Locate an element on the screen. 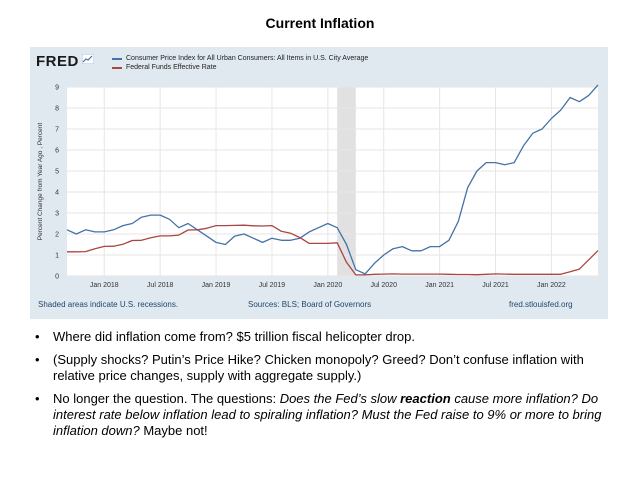 The width and height of the screenshot is (640, 480). bullet-text-emphasis: reaction is located at coordinates (425, 398).